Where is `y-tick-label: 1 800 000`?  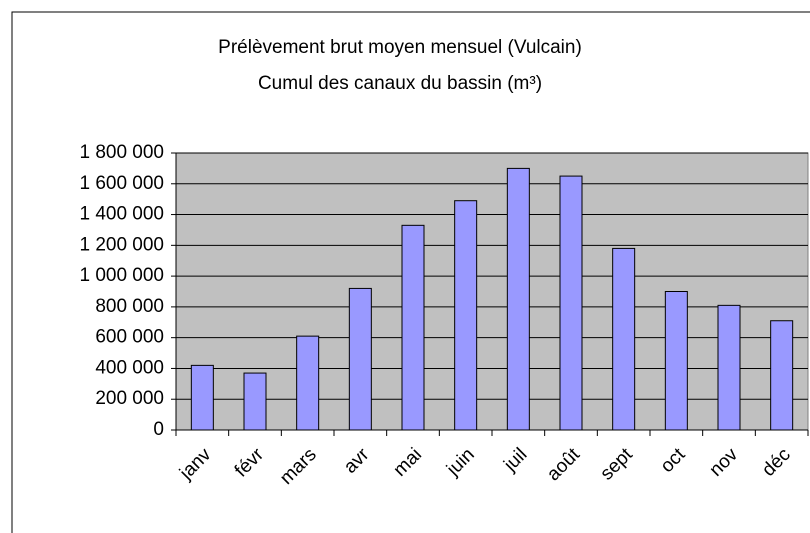
y-tick-label: 1 800 000 is located at coordinates (121, 152).